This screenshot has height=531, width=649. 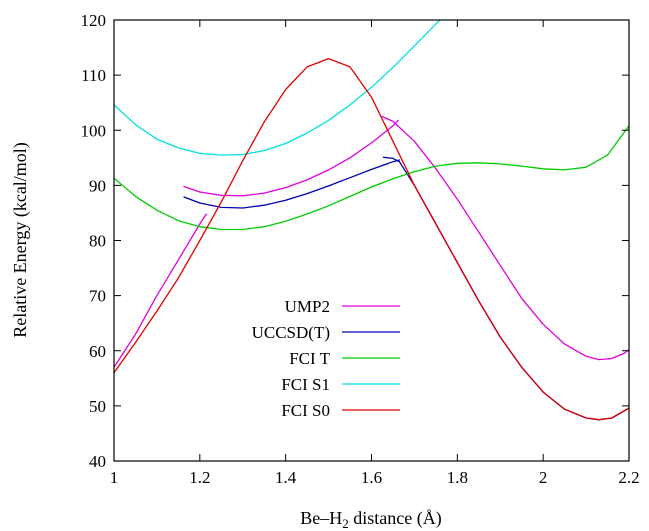 What do you see at coordinates (291, 332) in the screenshot?
I see `legend-label-uccsd-t: UCCSD(T)` at bounding box center [291, 332].